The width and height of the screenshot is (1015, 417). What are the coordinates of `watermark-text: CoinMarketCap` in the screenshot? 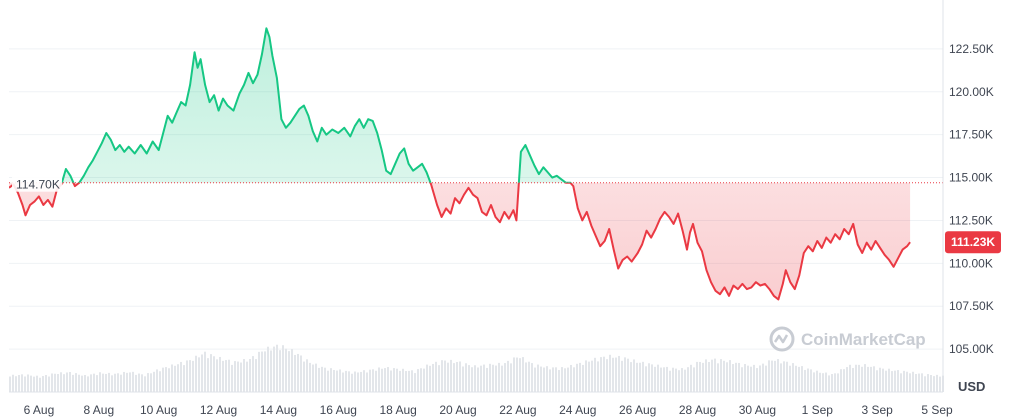 It's located at (863, 339).